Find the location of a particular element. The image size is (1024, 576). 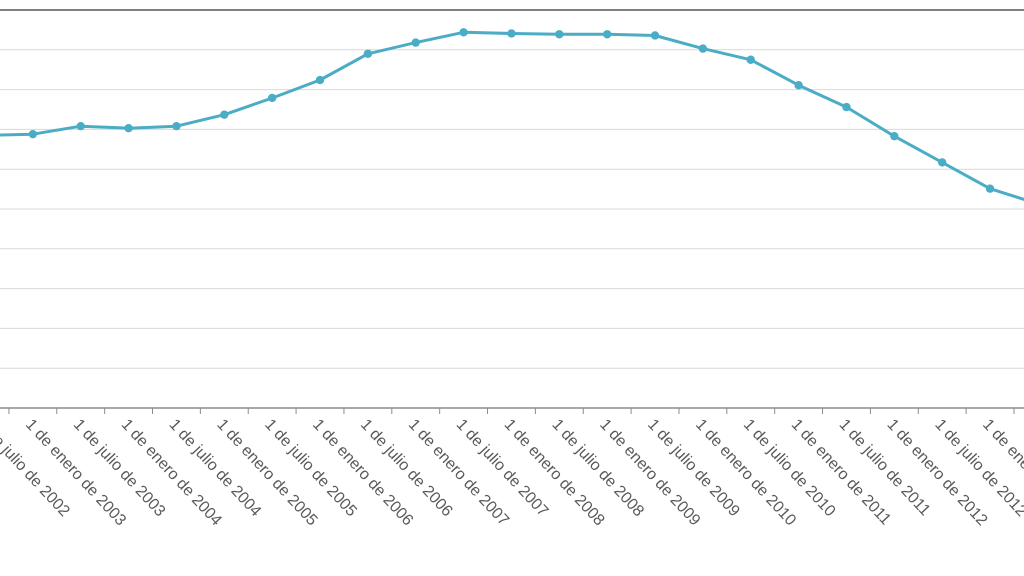

x-tick-label: 1 de julio de 2011 is located at coordinates (885, 467).